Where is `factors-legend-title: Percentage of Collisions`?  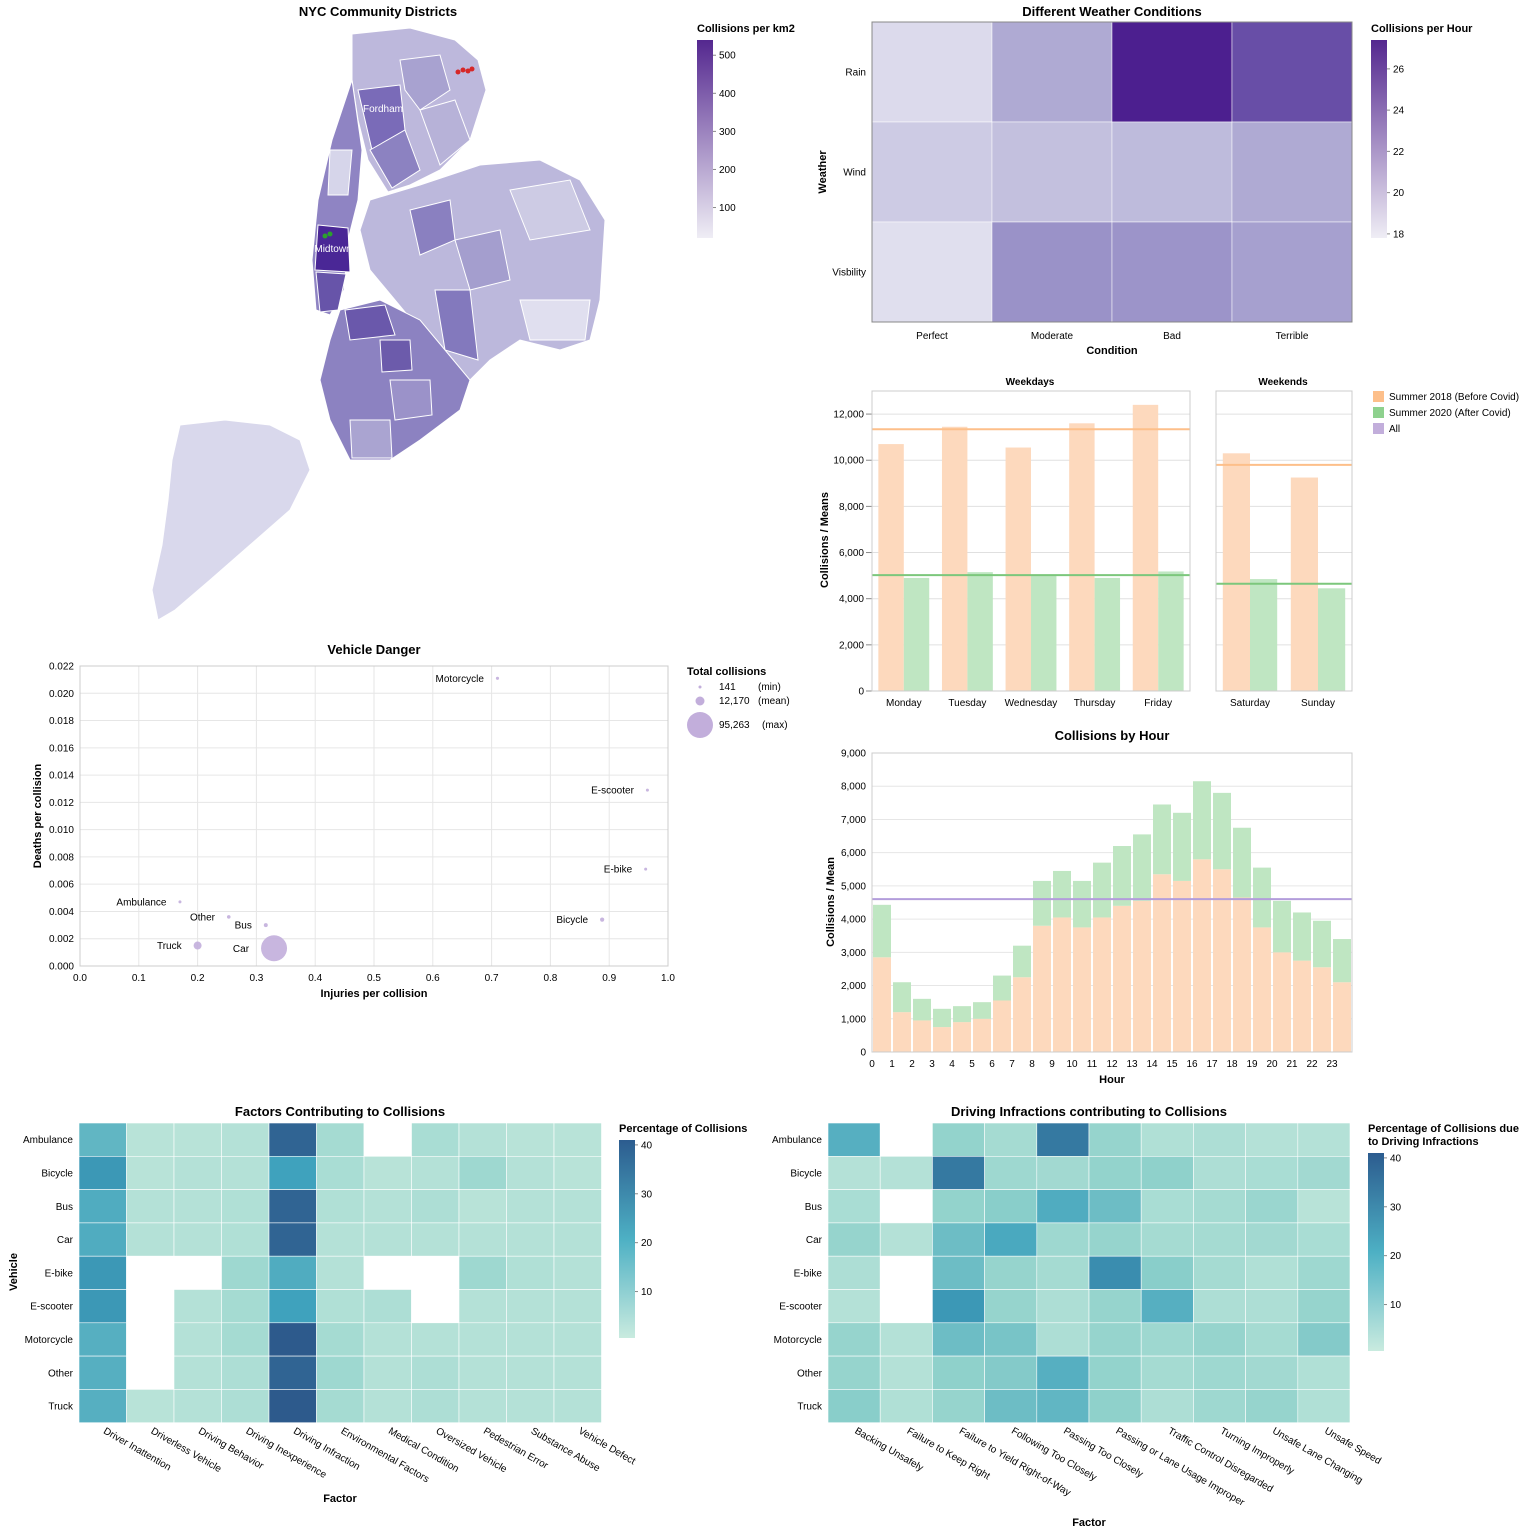
factors-legend-title: Percentage of Collisions is located at coordinates (683, 1129).